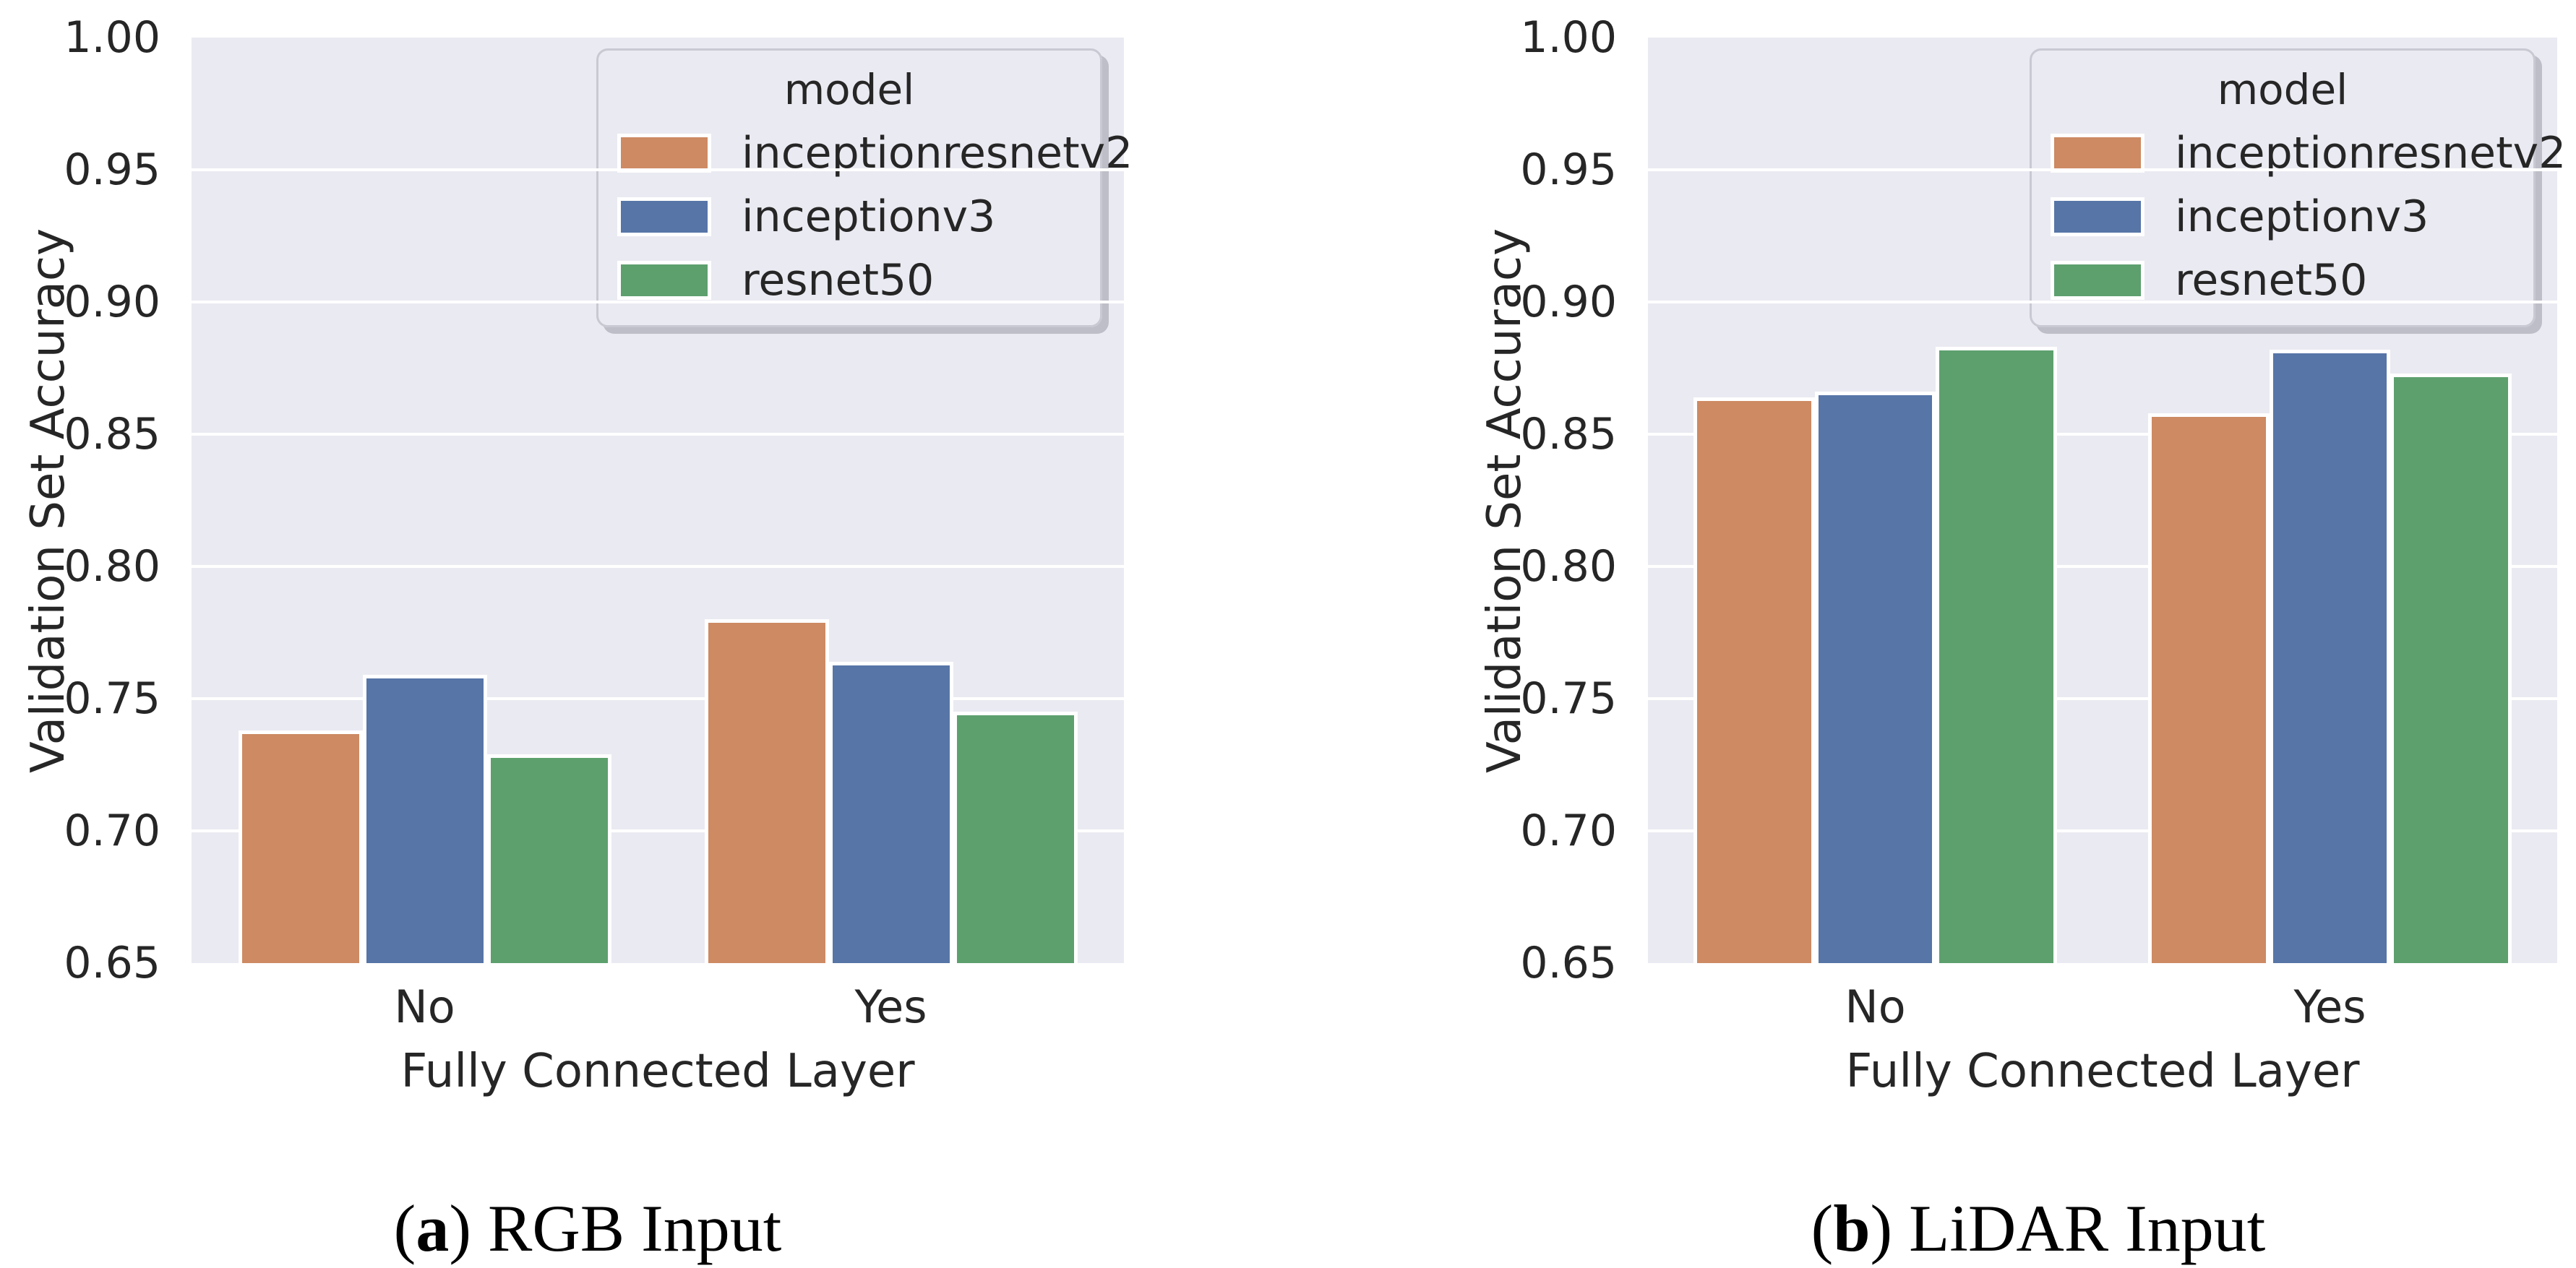 The image size is (2576, 1268). What do you see at coordinates (2079, 1228) in the screenshot?
I see `caption-text: LiDAR Input` at bounding box center [2079, 1228].